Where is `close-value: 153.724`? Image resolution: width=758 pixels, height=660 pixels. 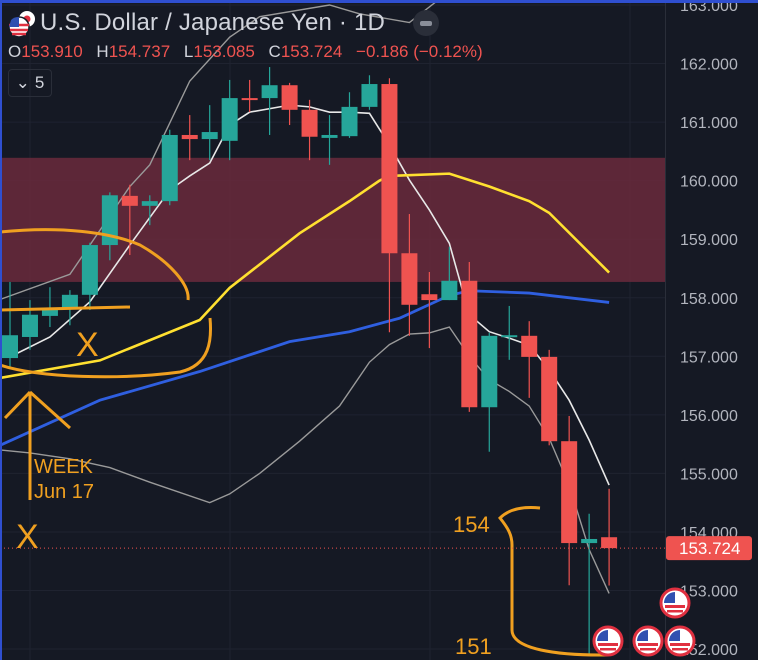 close-value: 153.724 is located at coordinates (311, 51).